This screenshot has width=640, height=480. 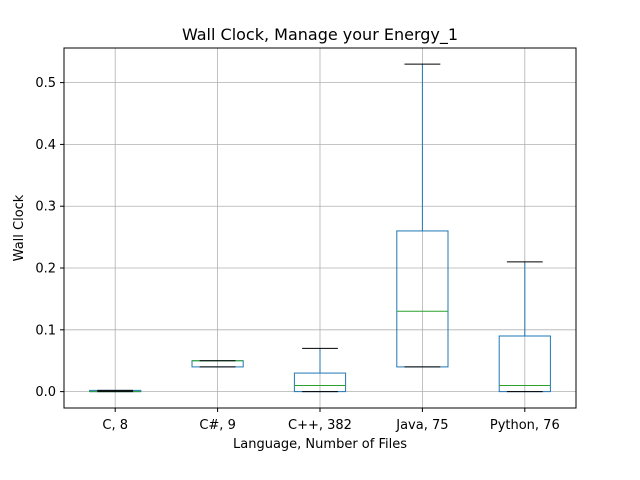 I want to click on x-tick-label: C#, 9, so click(x=217, y=425).